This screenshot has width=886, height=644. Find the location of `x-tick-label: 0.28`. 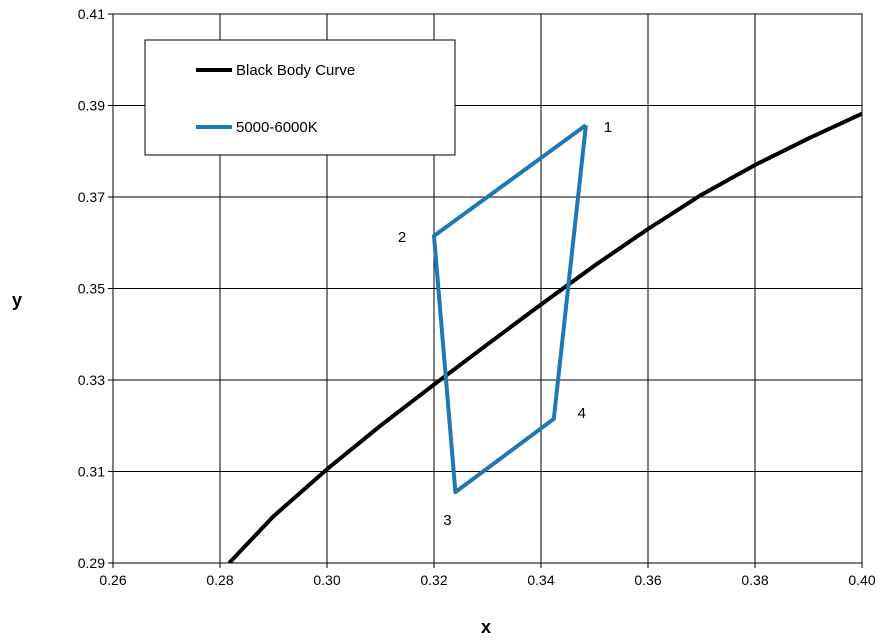

x-tick-label: 0.28 is located at coordinates (219, 580).